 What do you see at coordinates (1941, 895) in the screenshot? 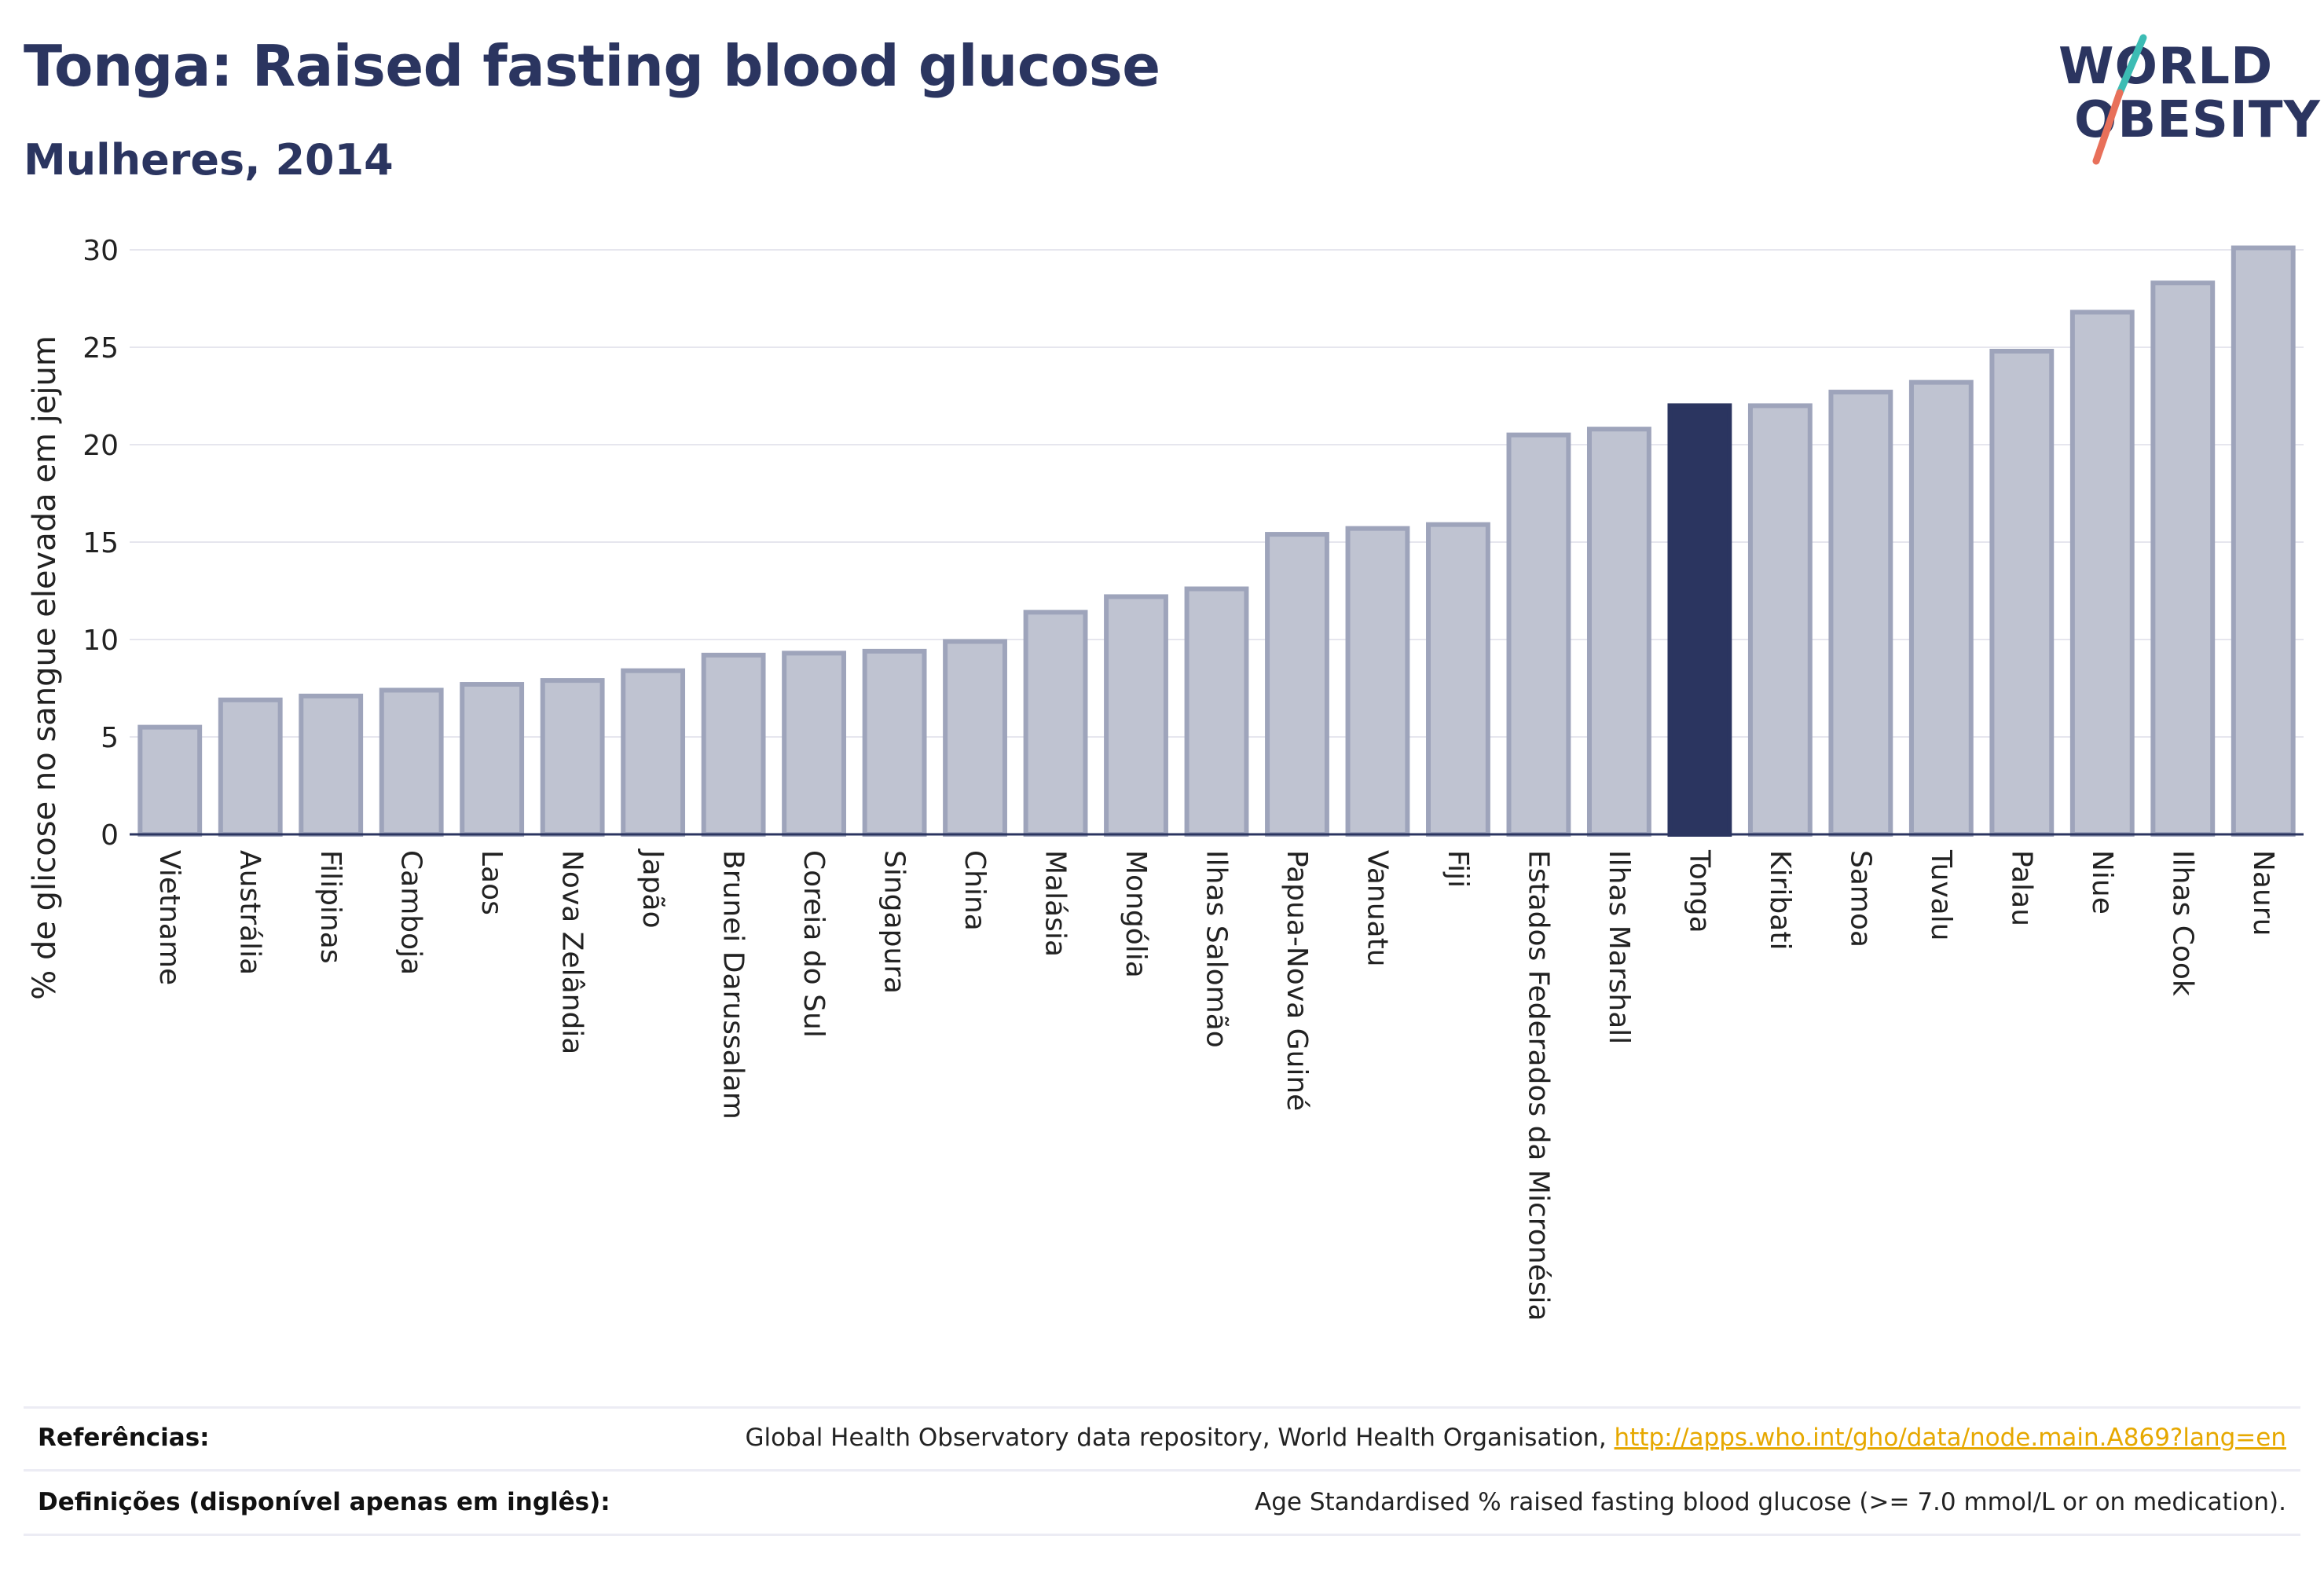
I see `x-tick-label: Tuvalu` at bounding box center [1941, 895].